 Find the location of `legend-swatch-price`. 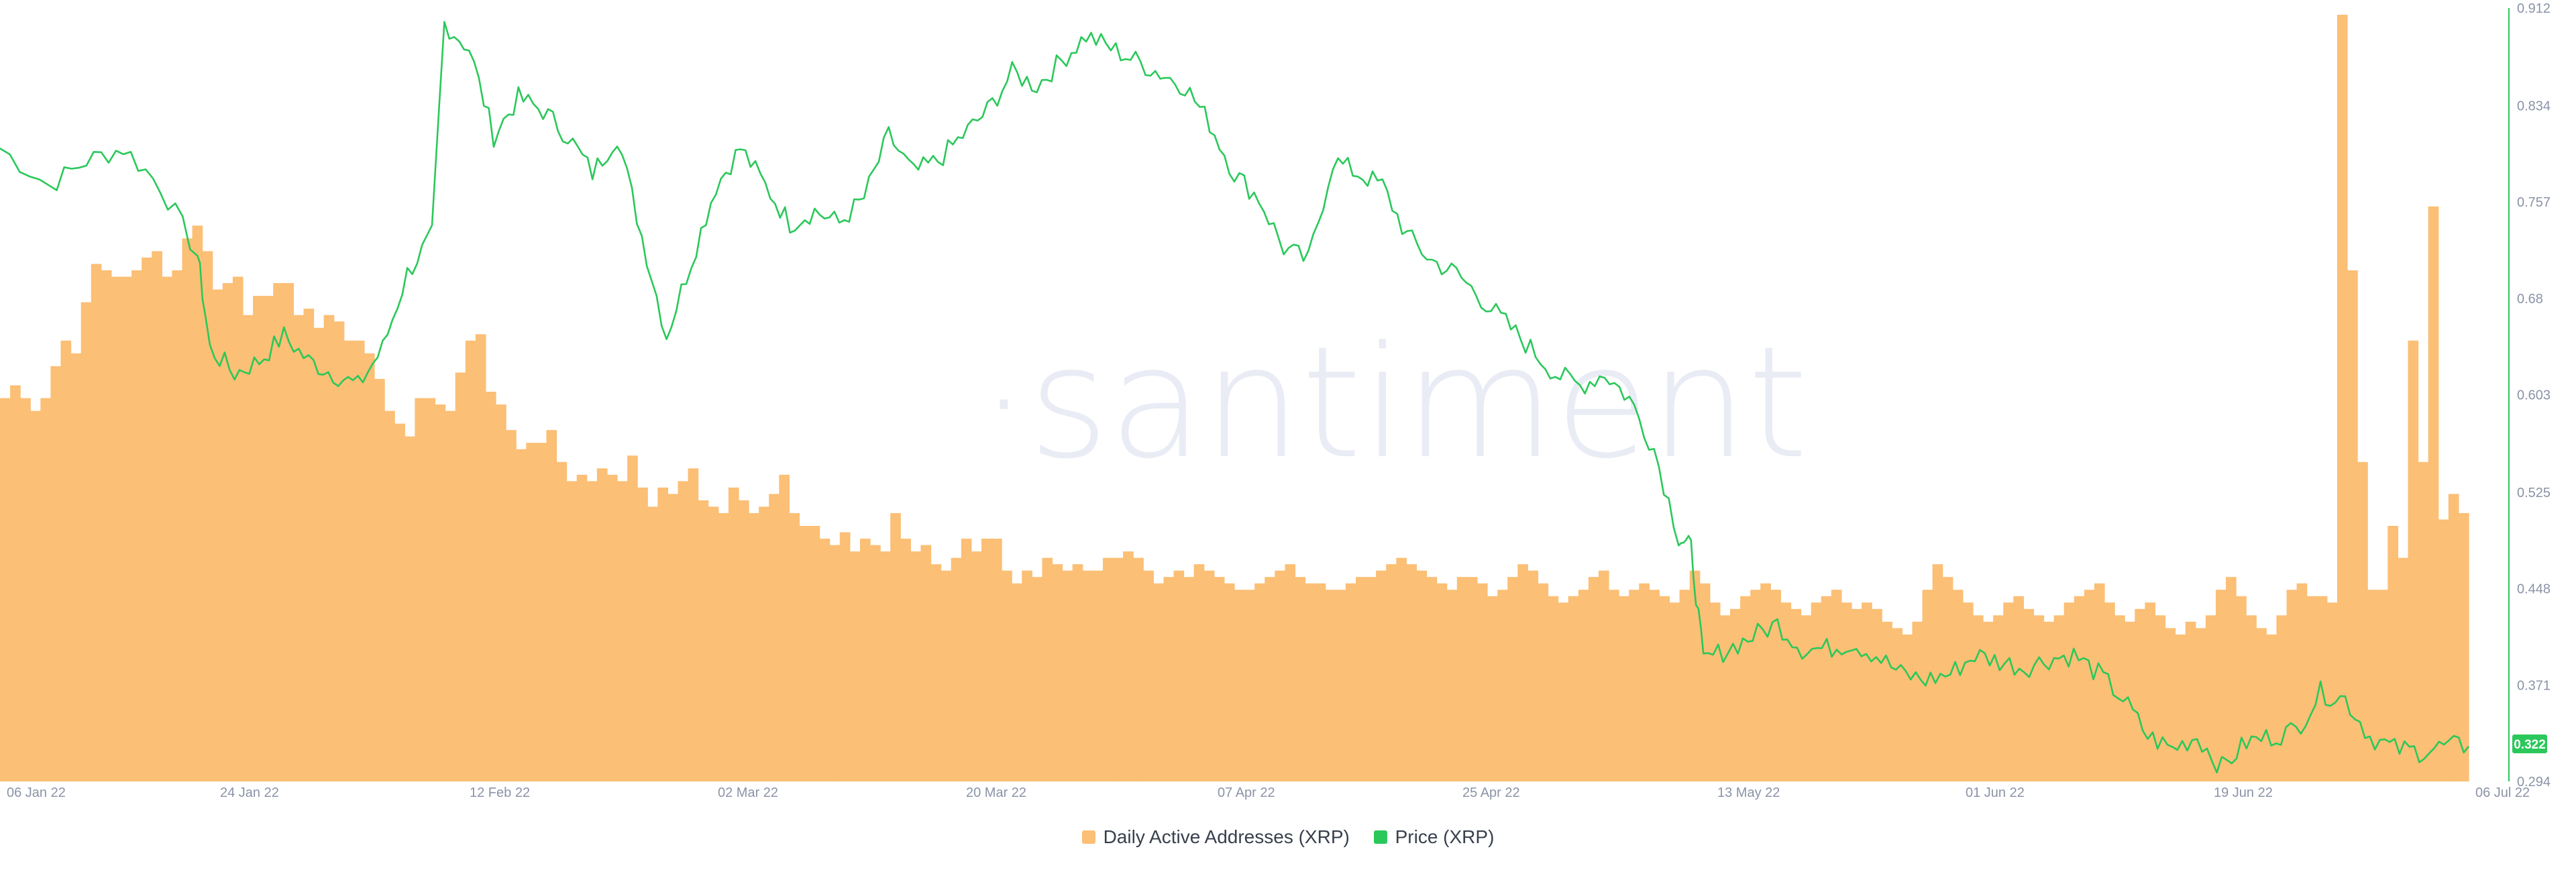

legend-swatch-price is located at coordinates (1380, 837).